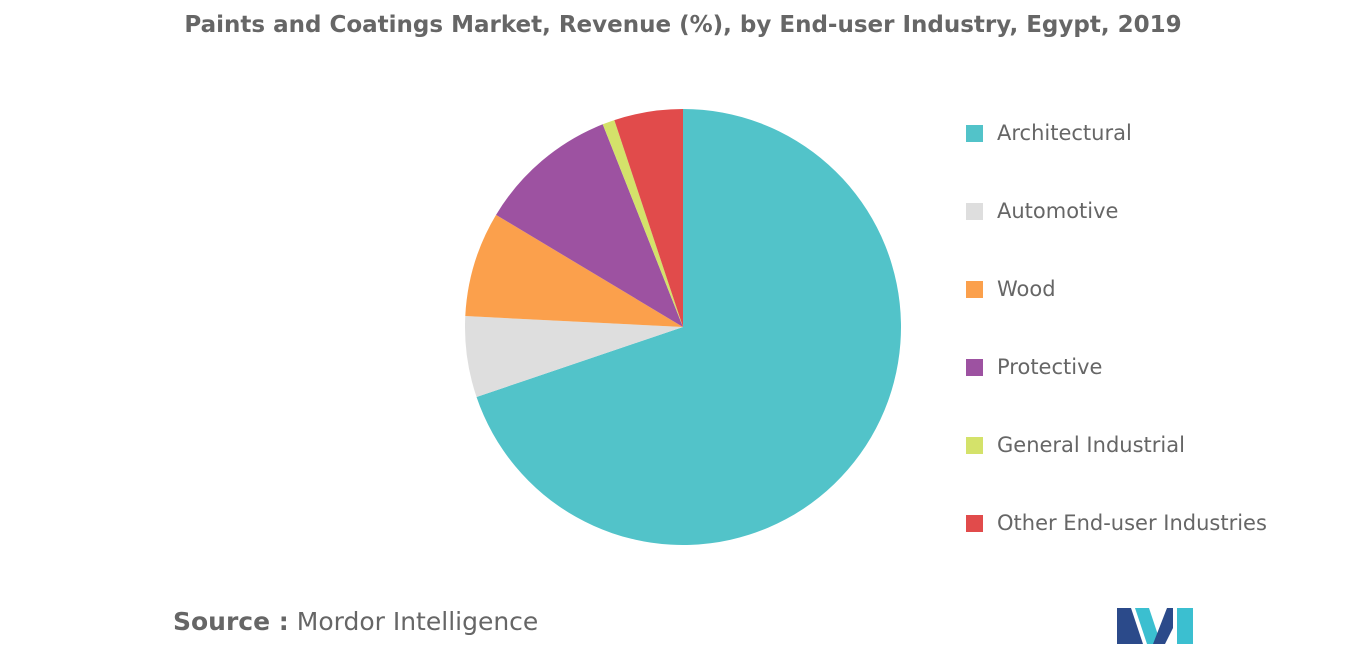 This screenshot has width=1366, height=655. I want to click on pie-slice-protective, so click(589, 226).